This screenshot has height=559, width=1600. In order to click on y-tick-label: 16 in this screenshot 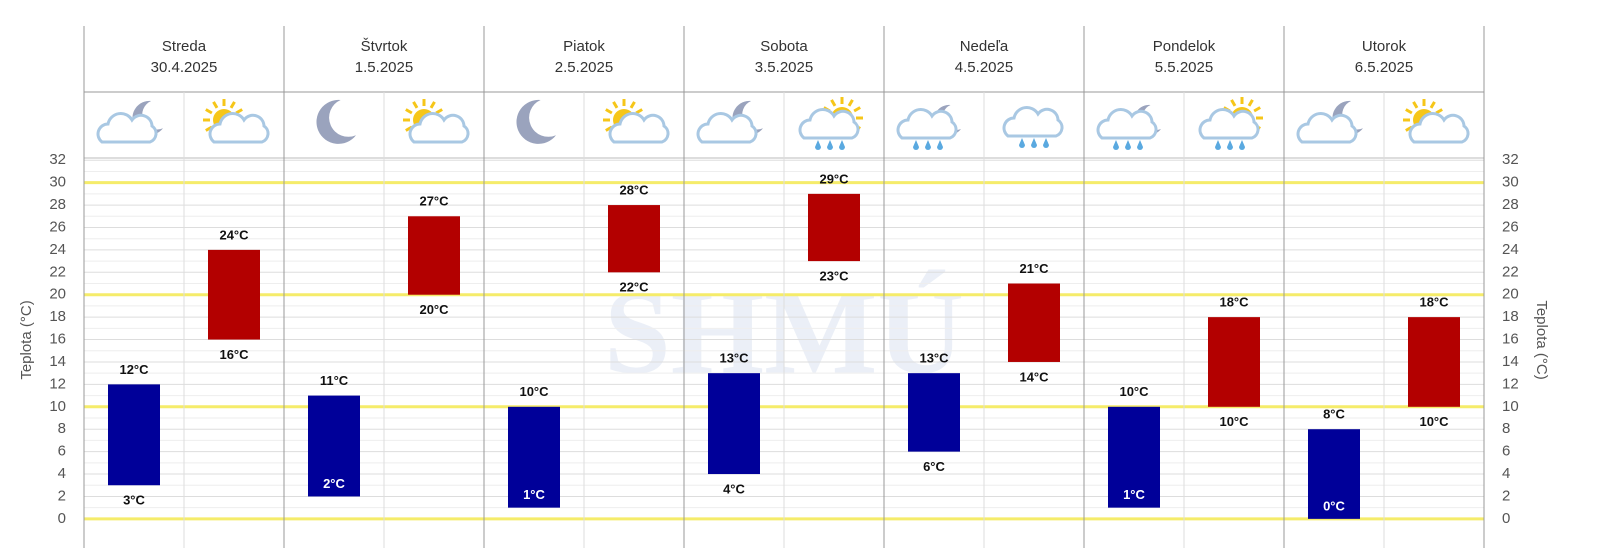, I will do `click(57, 339)`.